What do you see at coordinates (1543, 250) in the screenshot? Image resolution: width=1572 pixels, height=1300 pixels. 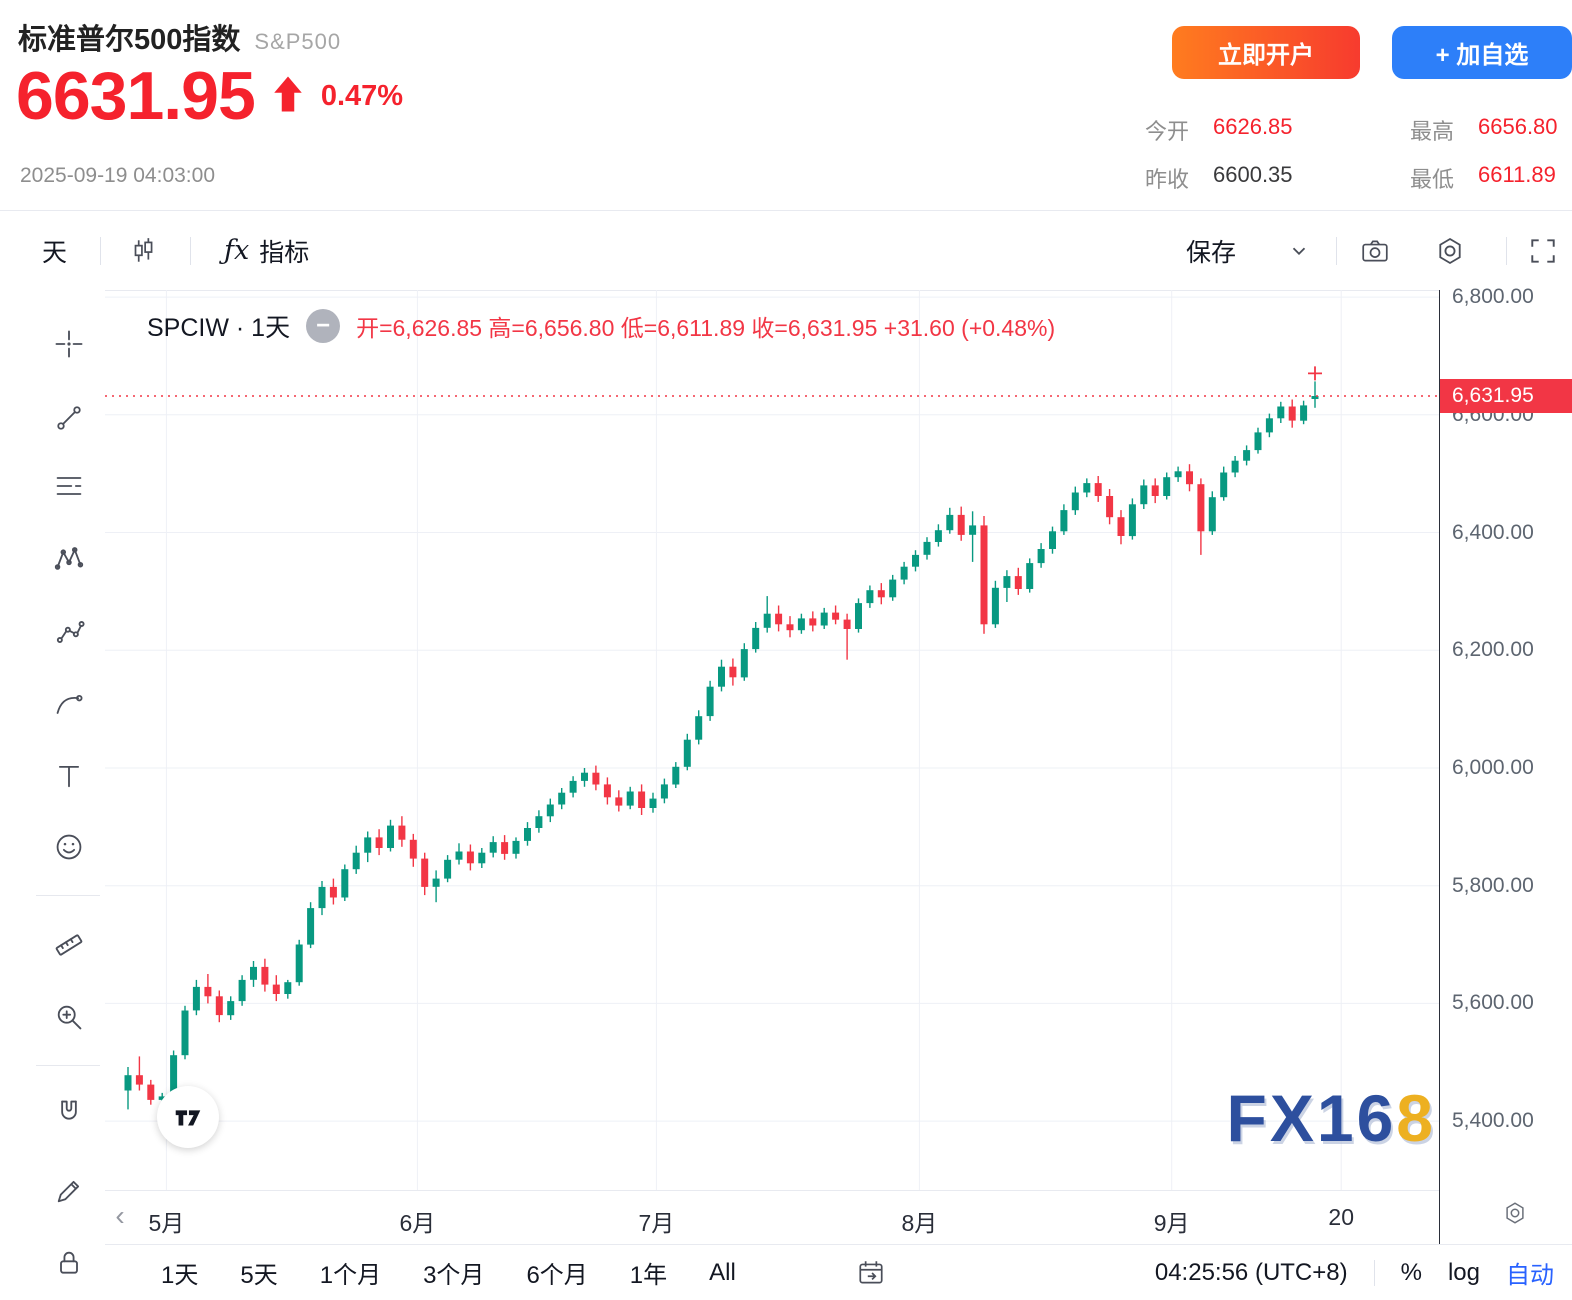 I see `fullscreen-icon` at bounding box center [1543, 250].